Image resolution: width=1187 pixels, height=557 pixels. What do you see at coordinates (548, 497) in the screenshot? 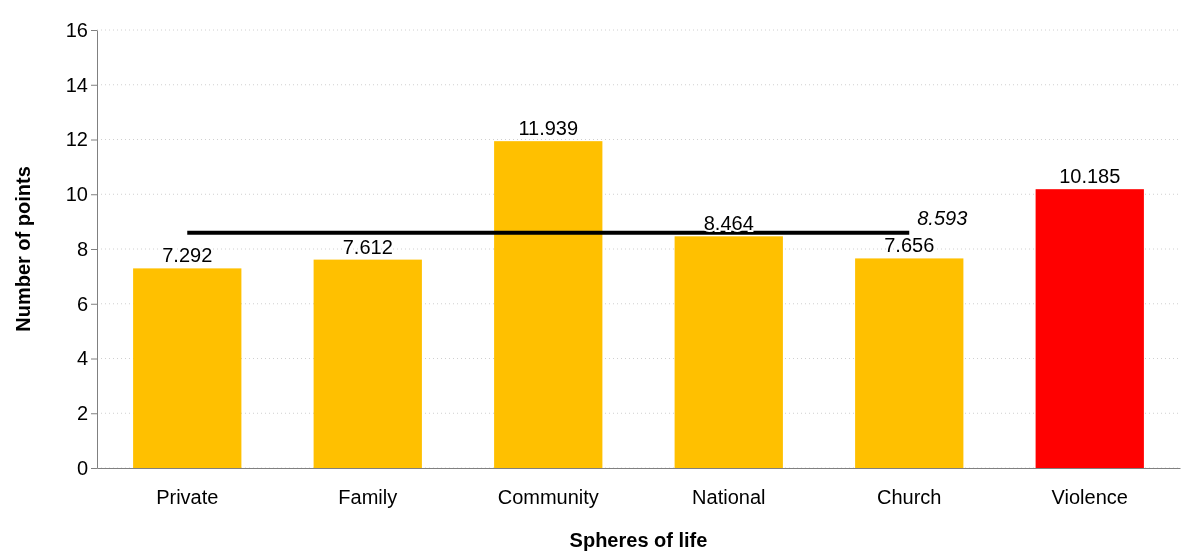
I see `x-tick-label: Community` at bounding box center [548, 497].